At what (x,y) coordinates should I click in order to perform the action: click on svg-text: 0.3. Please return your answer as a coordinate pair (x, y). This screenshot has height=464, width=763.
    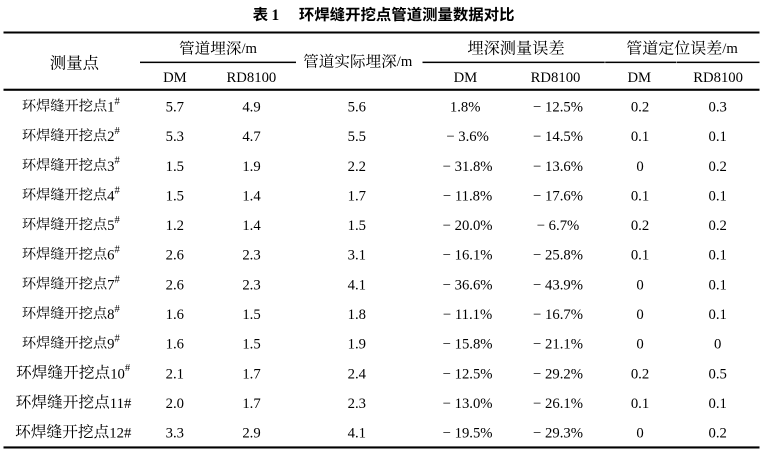
    Looking at the image, I should click on (718, 108).